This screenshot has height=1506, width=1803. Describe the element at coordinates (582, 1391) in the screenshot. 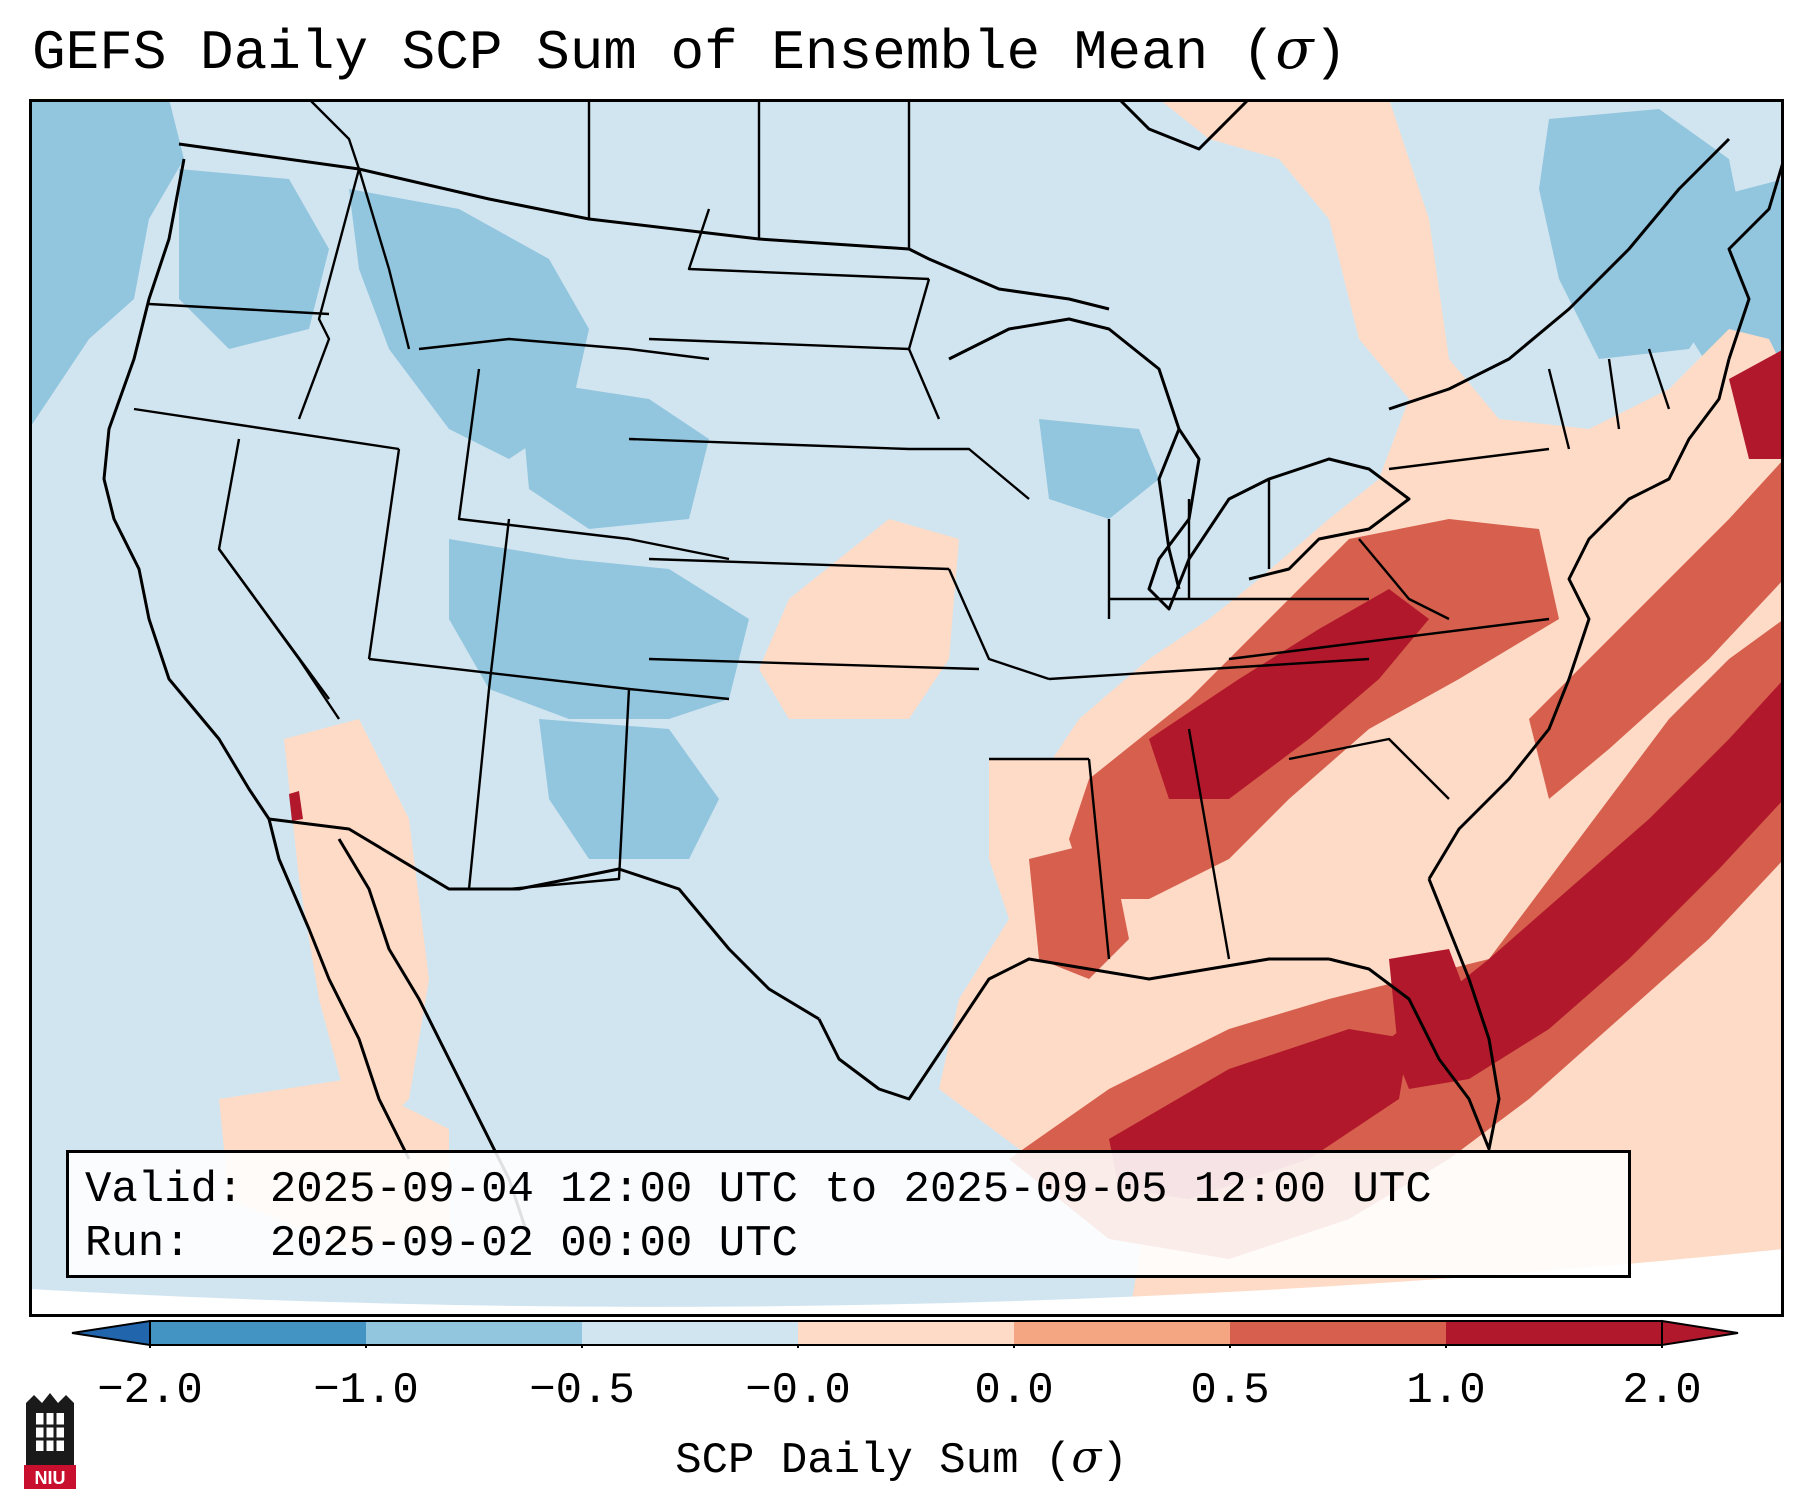

I see `colorbar-tick-3: −0.5` at that location.